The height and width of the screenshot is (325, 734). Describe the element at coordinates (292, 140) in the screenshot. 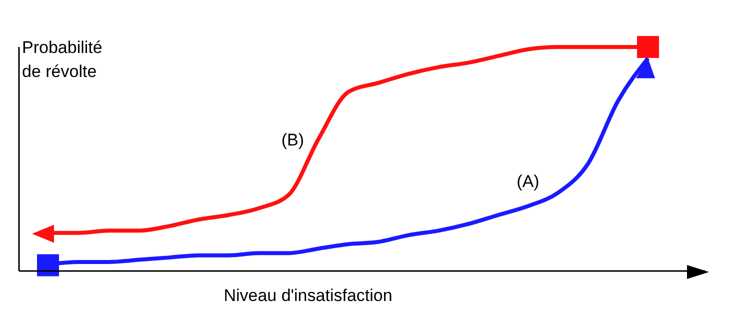

I see `series-label: (B)` at that location.